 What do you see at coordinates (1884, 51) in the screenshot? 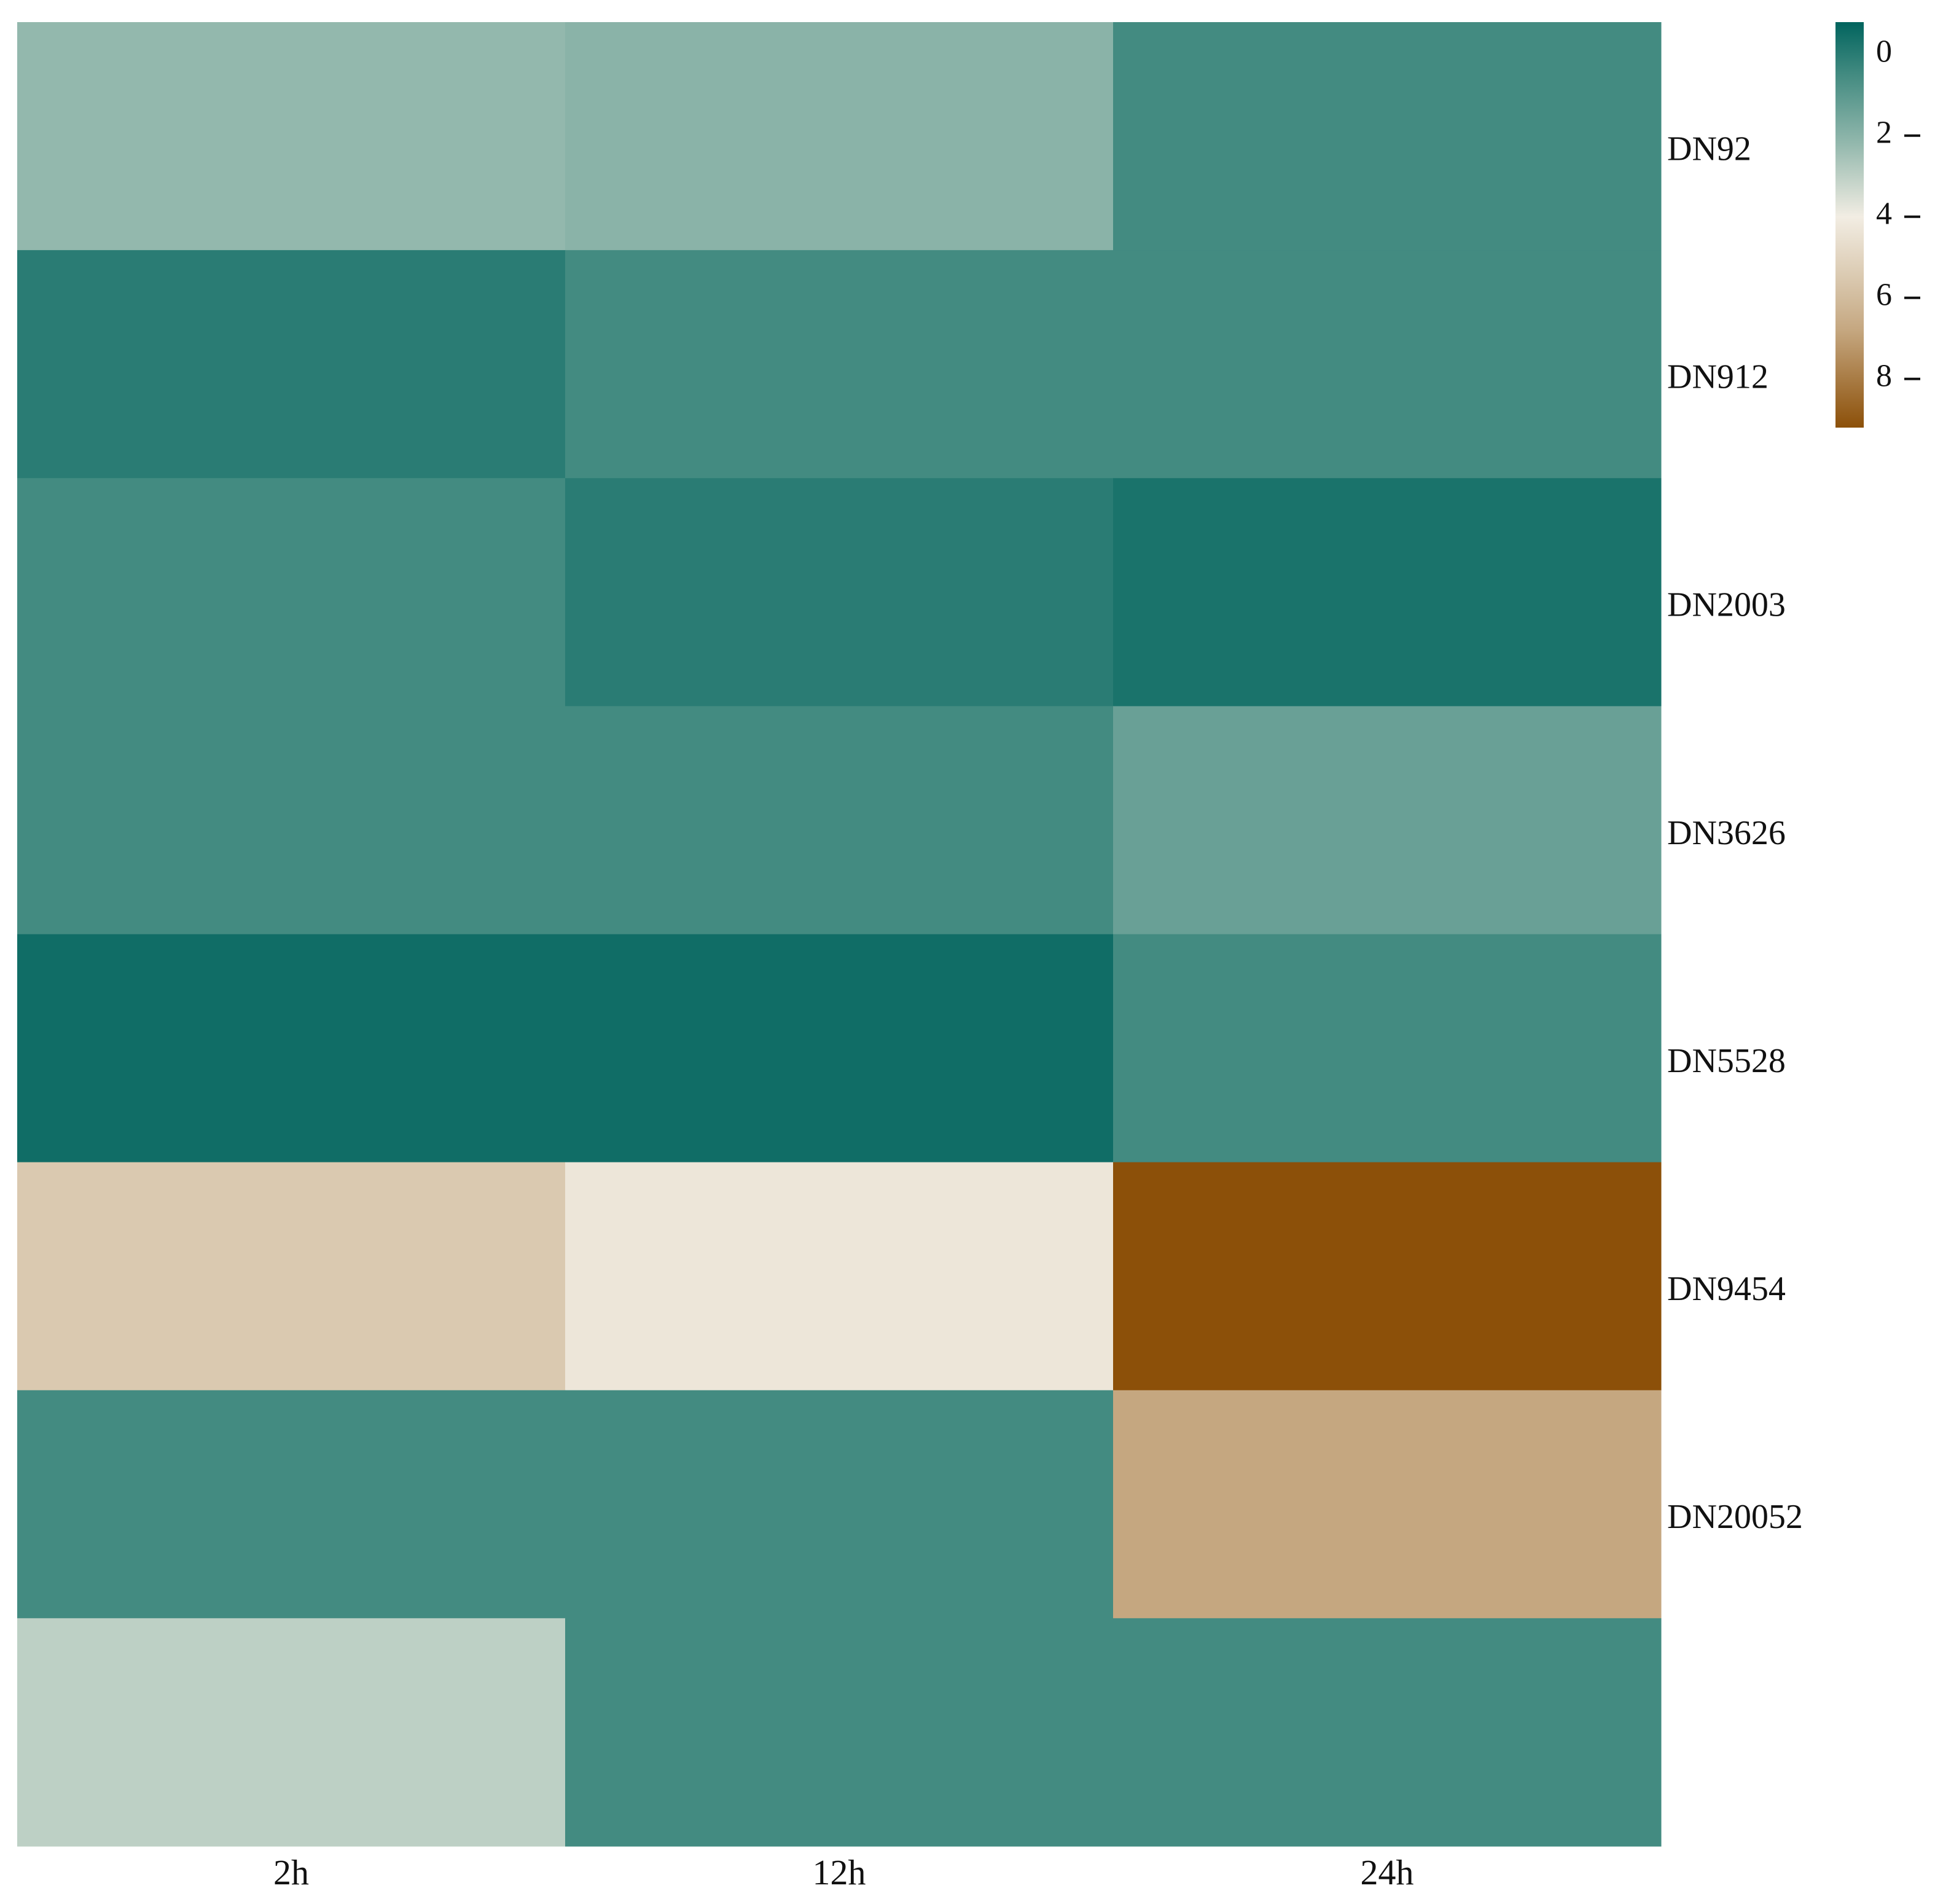
I see `legend-tick-label: 0` at bounding box center [1884, 51].